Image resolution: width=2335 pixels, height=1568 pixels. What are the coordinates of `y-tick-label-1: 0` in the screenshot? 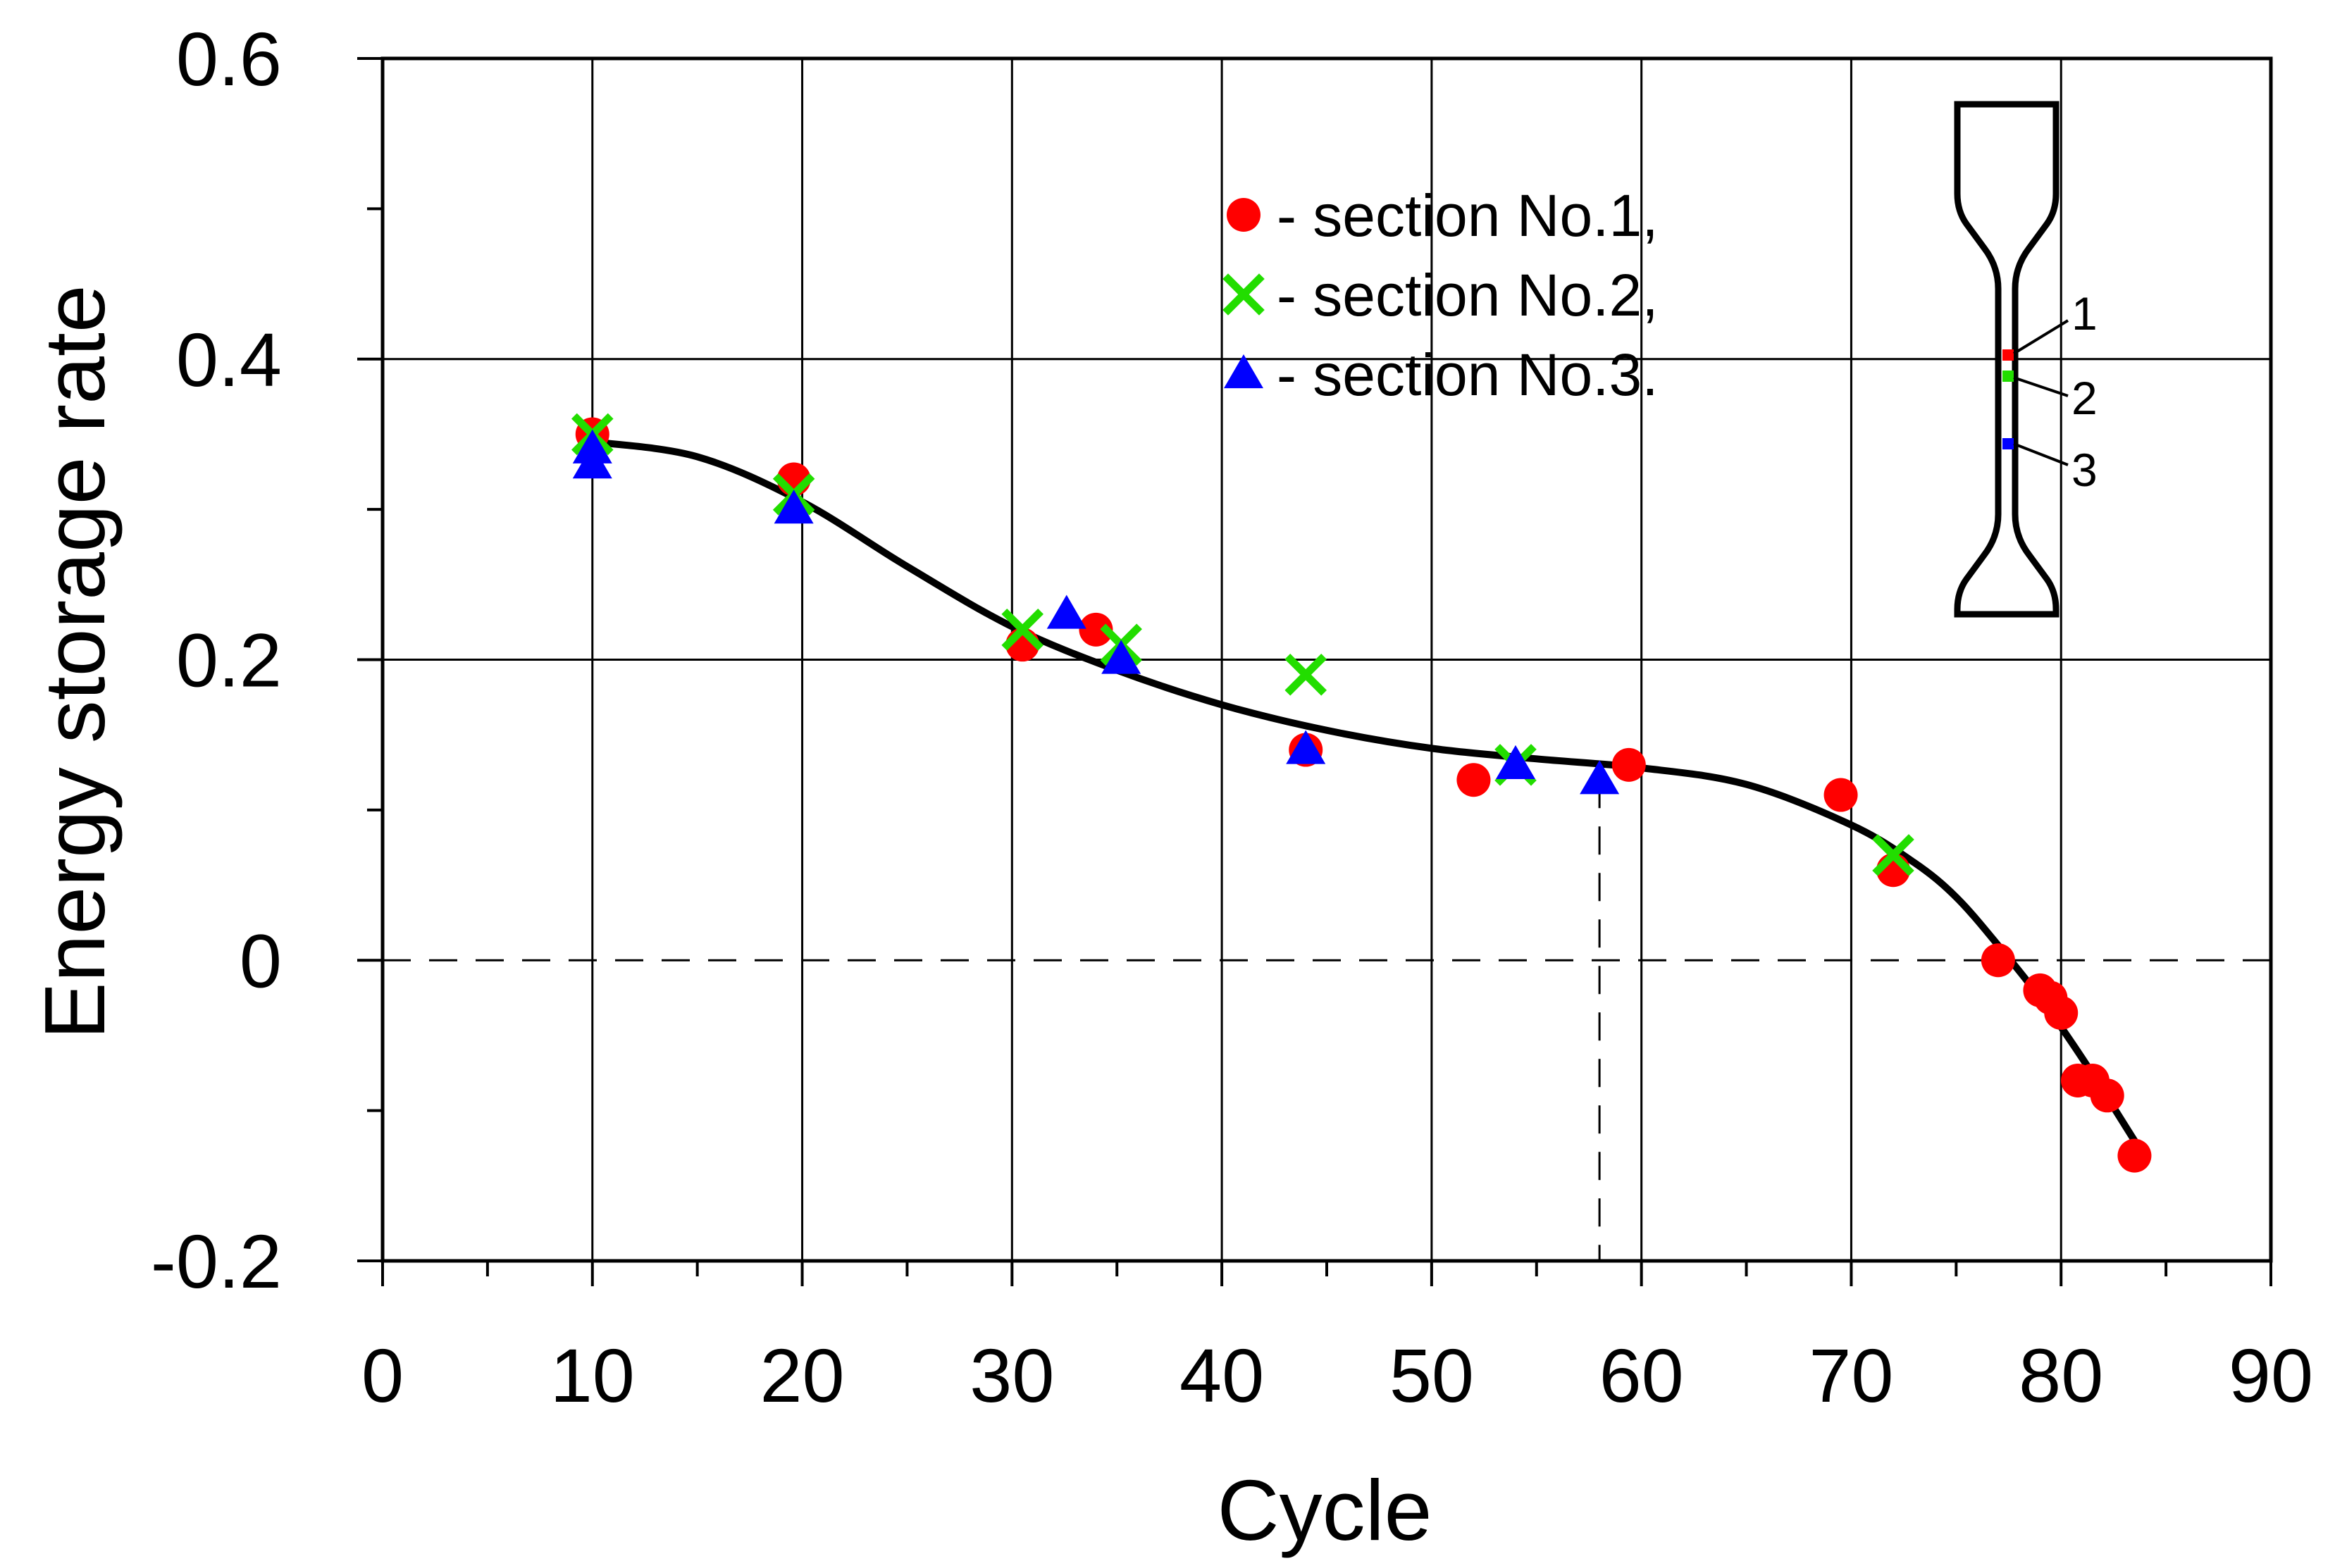 It's located at (261, 960).